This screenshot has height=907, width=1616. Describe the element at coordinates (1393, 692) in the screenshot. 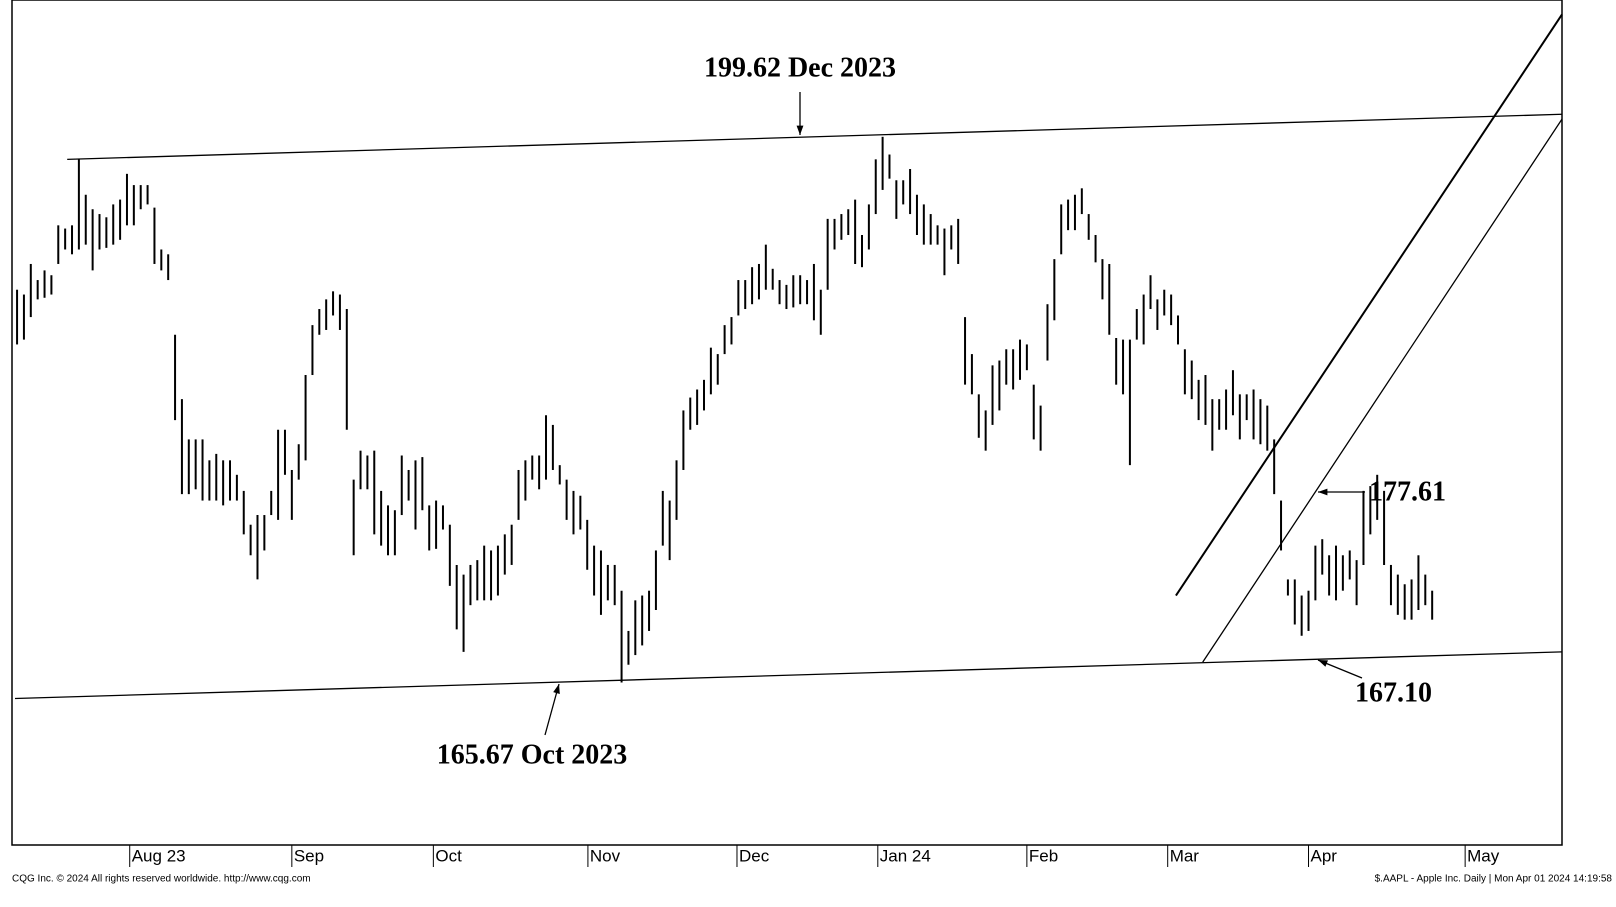

I see `annotation: 167.10` at that location.